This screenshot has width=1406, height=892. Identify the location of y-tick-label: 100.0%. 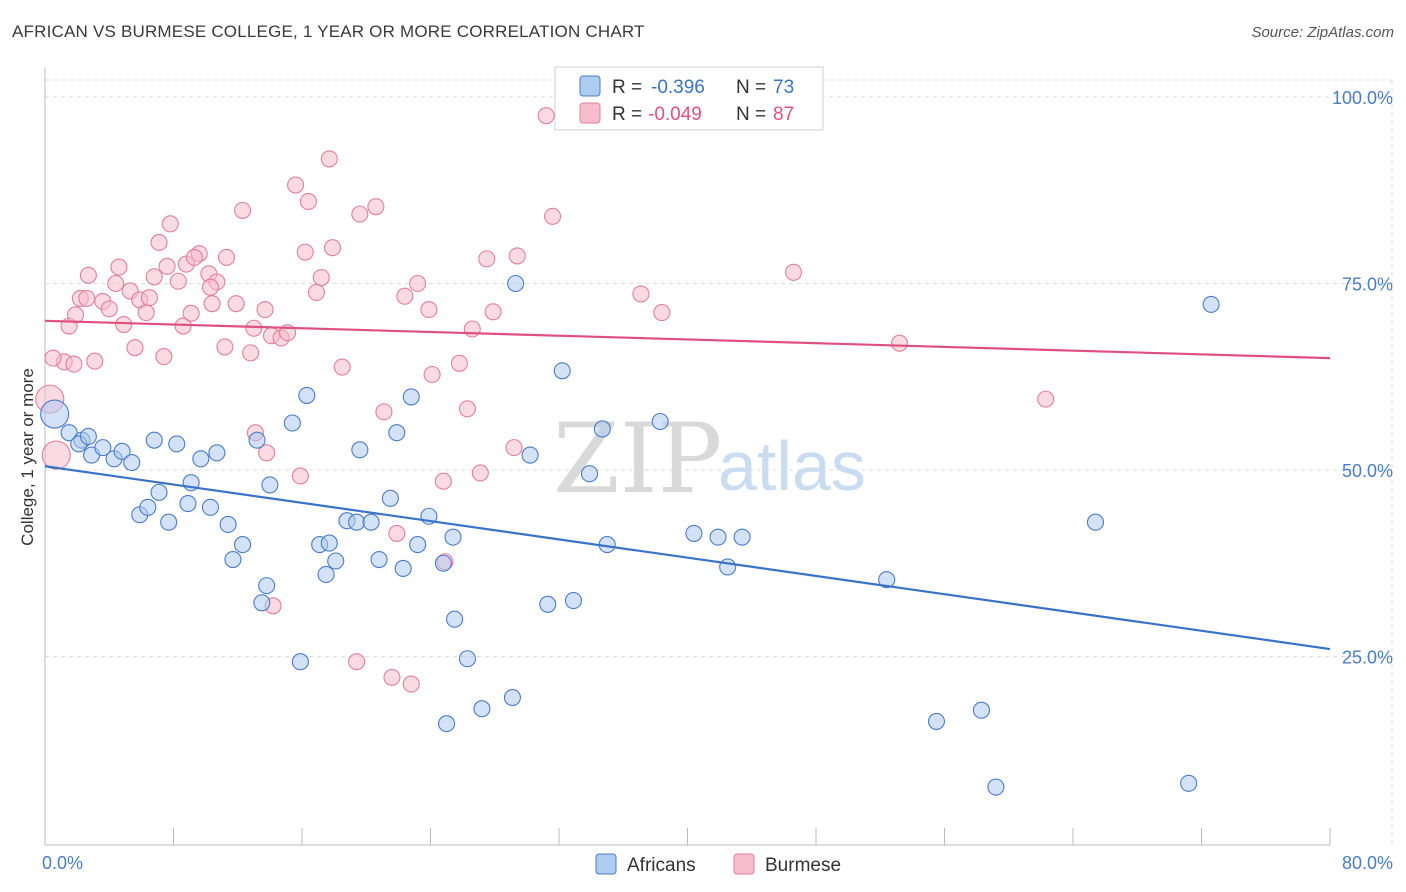
(1362, 98).